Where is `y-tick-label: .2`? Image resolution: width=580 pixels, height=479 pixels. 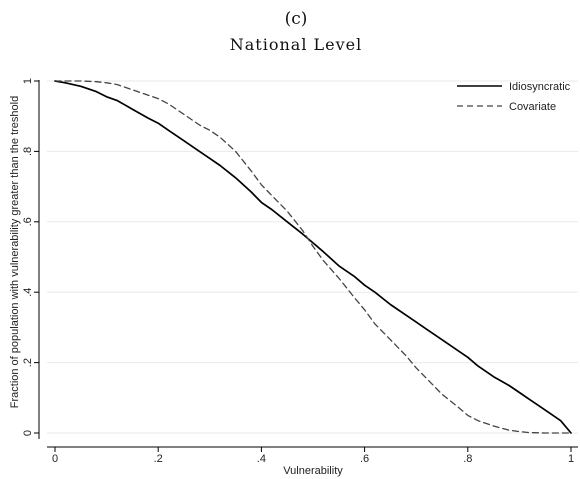 y-tick-label: .2 is located at coordinates (28, 362).